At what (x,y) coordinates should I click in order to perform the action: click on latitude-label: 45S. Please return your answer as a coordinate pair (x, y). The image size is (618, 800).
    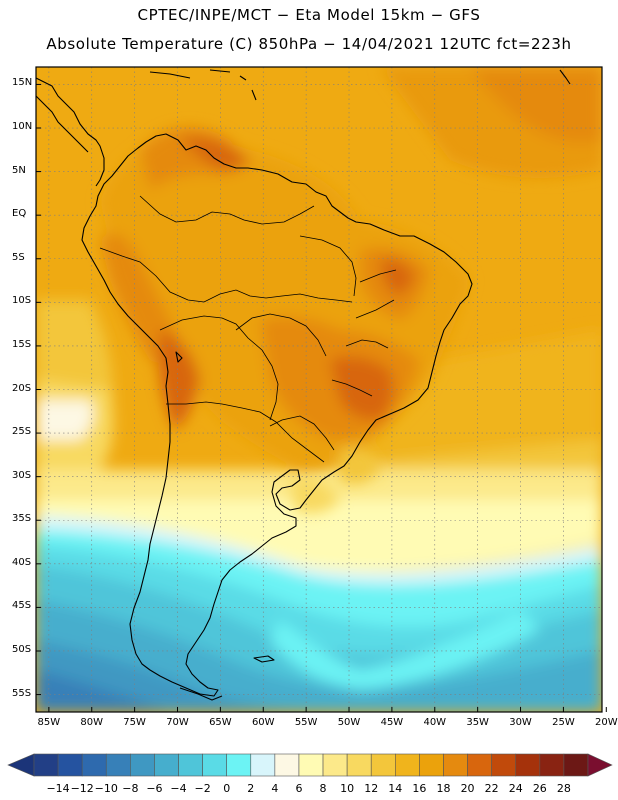
    Looking at the image, I should click on (22, 606).